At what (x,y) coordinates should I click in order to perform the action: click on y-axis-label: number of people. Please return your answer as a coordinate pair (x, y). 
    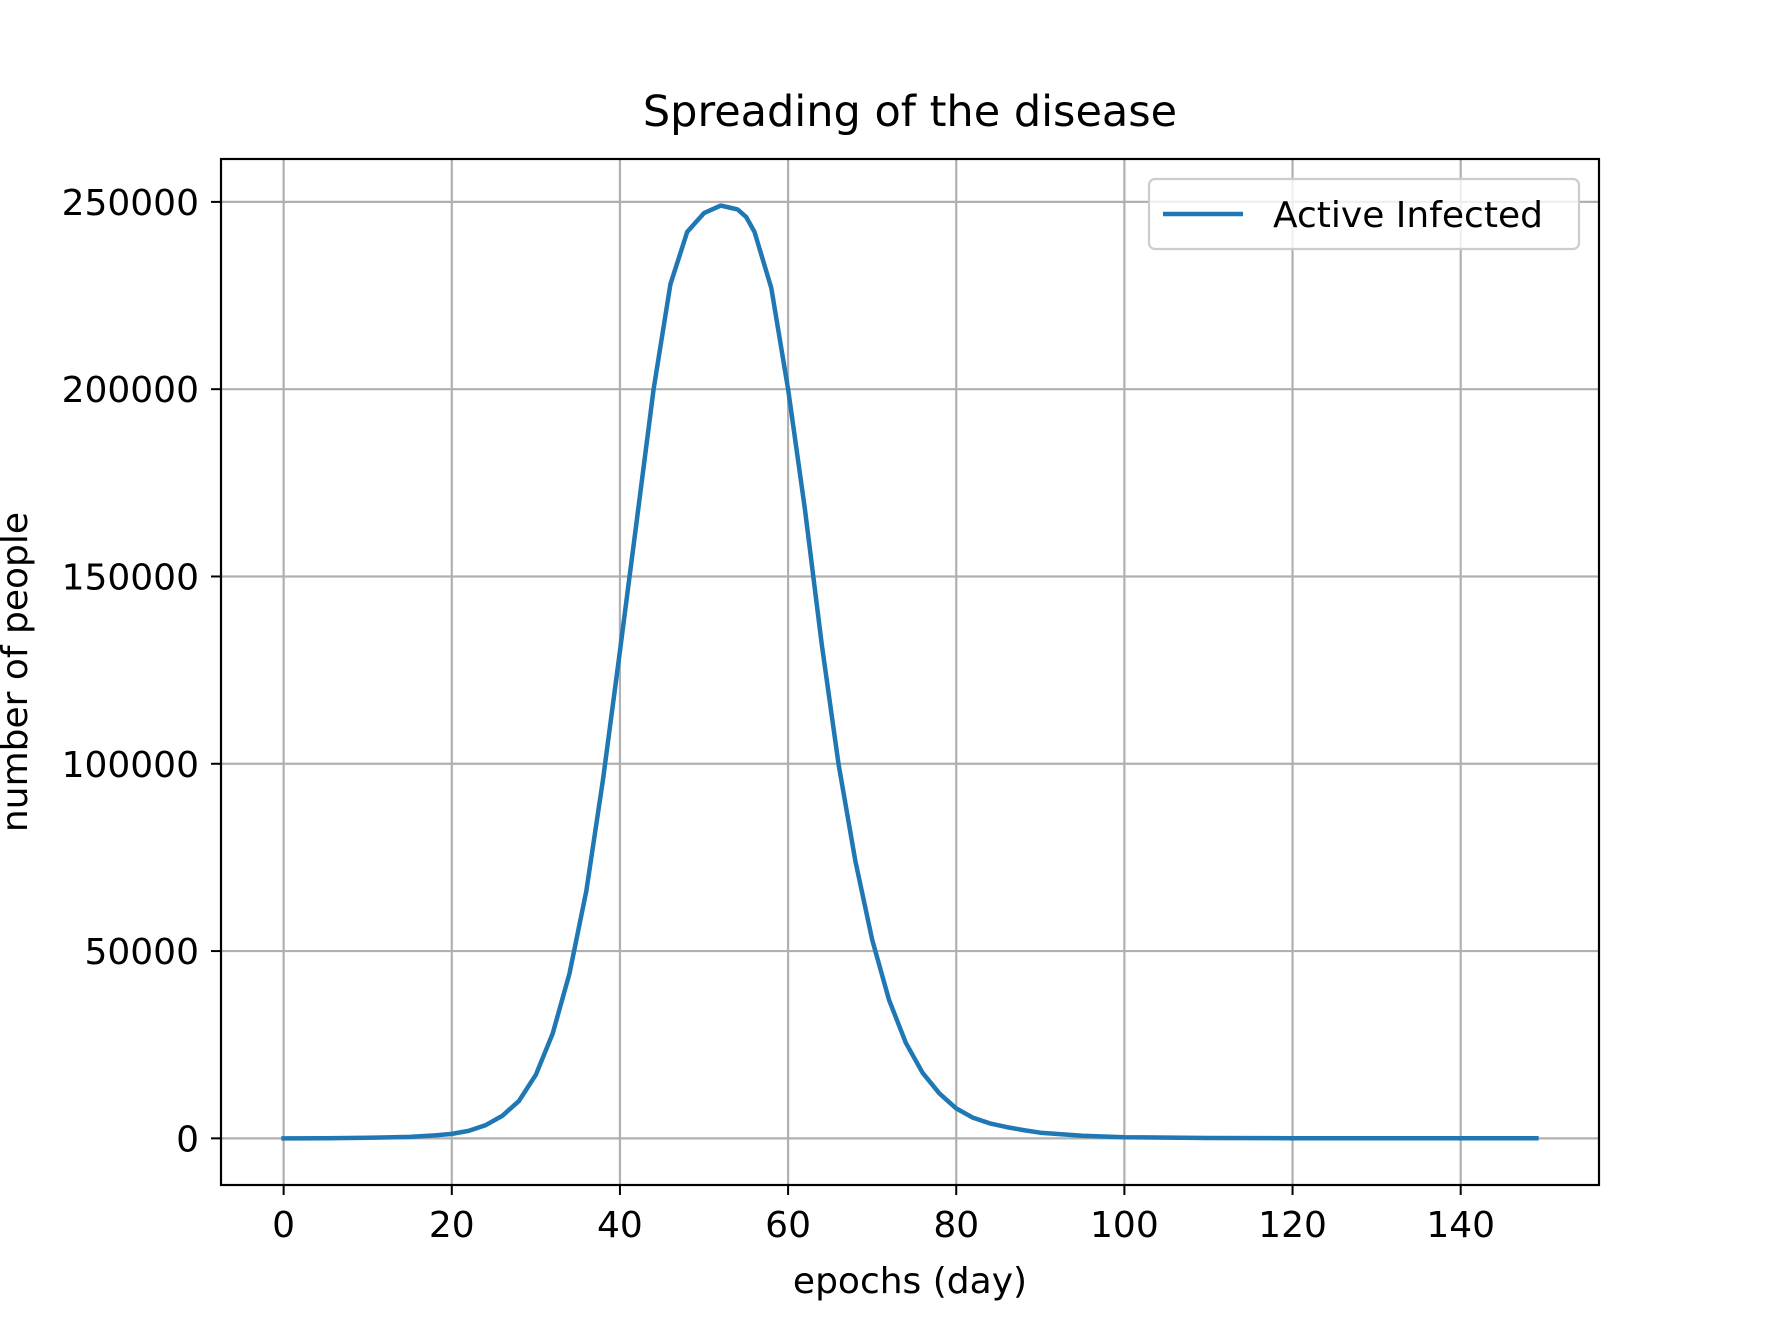
    Looking at the image, I should click on (18, 672).